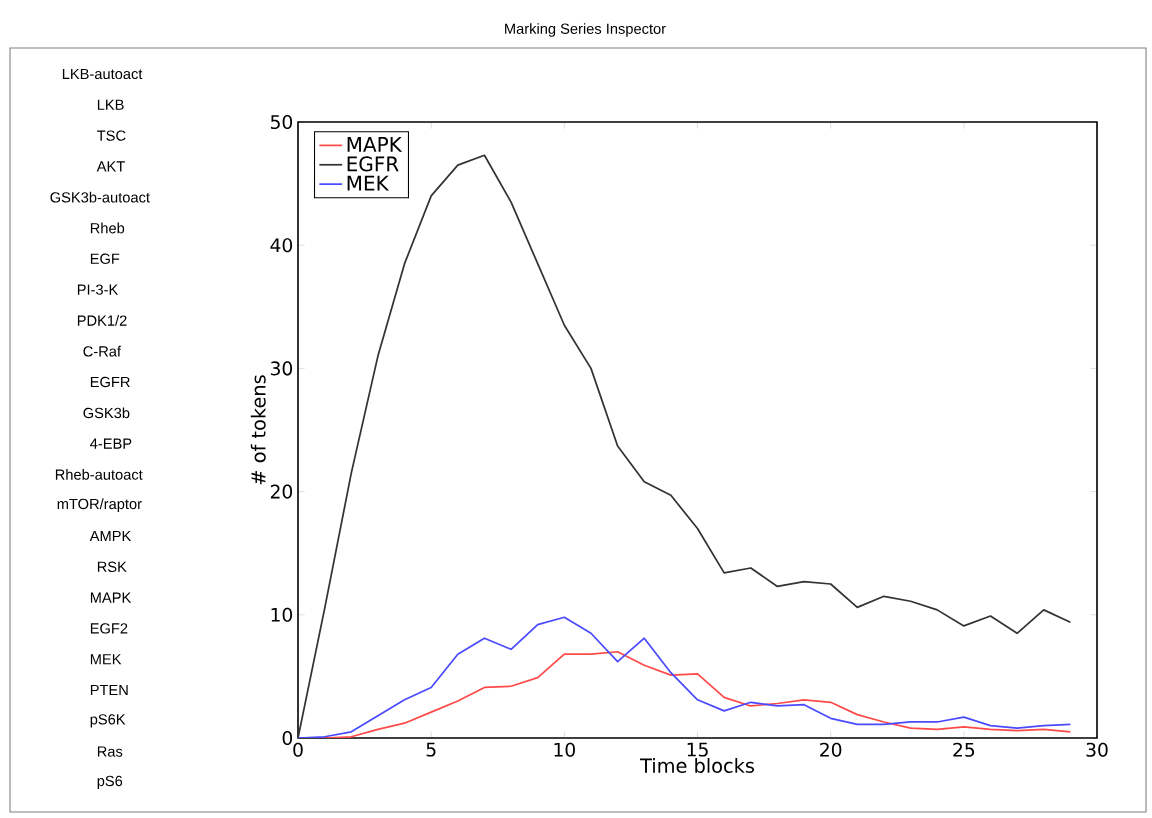 The width and height of the screenshot is (1152, 818). What do you see at coordinates (102, 351) in the screenshot?
I see `text: C-Raf` at bounding box center [102, 351].